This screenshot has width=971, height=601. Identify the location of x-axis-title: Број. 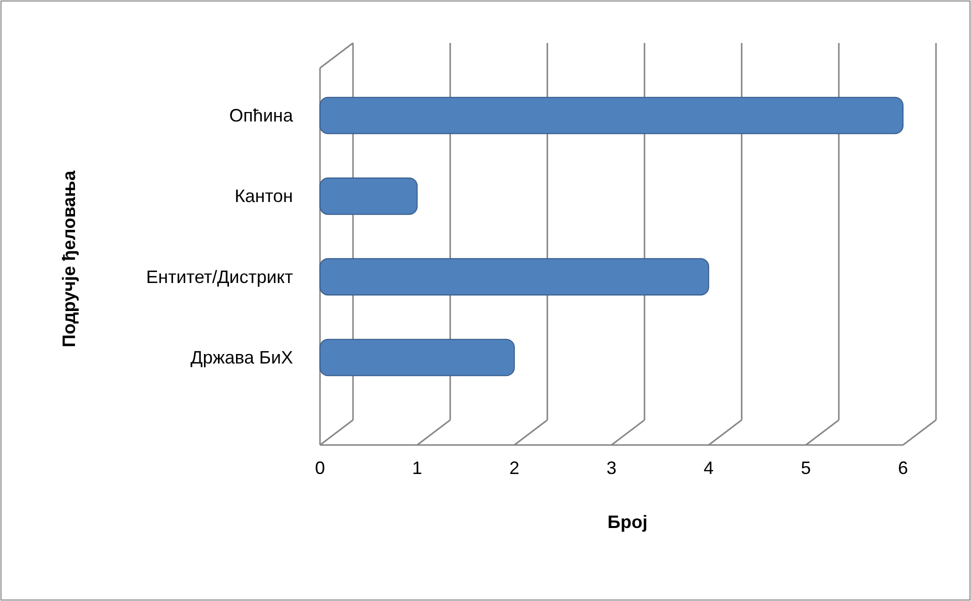
(628, 522).